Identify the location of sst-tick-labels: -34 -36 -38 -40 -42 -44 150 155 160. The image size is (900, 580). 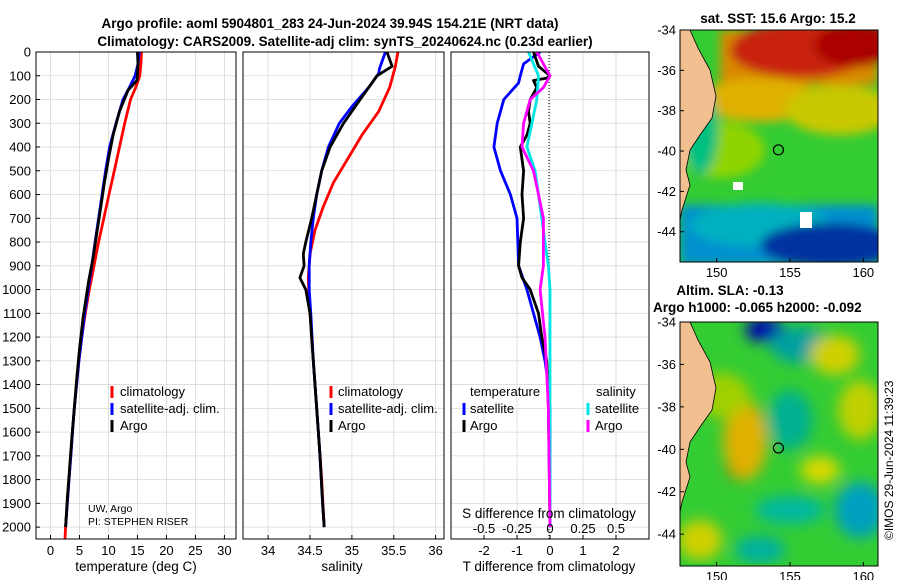
(765, 152).